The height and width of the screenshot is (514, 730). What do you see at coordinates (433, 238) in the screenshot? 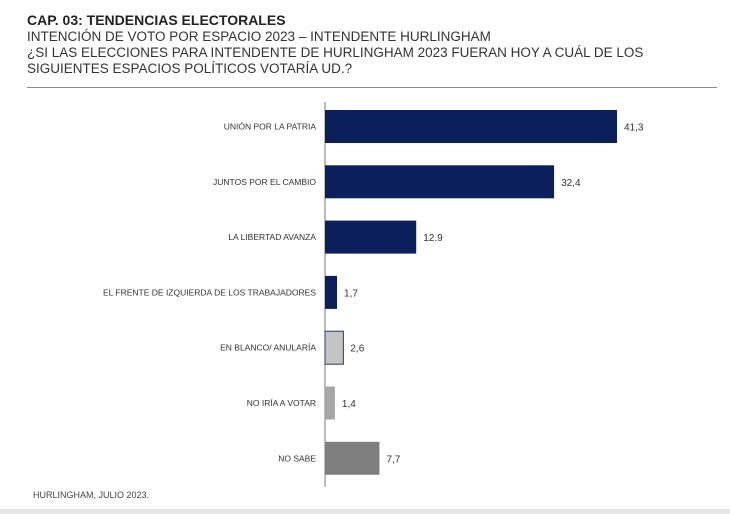
I see `value-label-3: 12.9` at bounding box center [433, 238].